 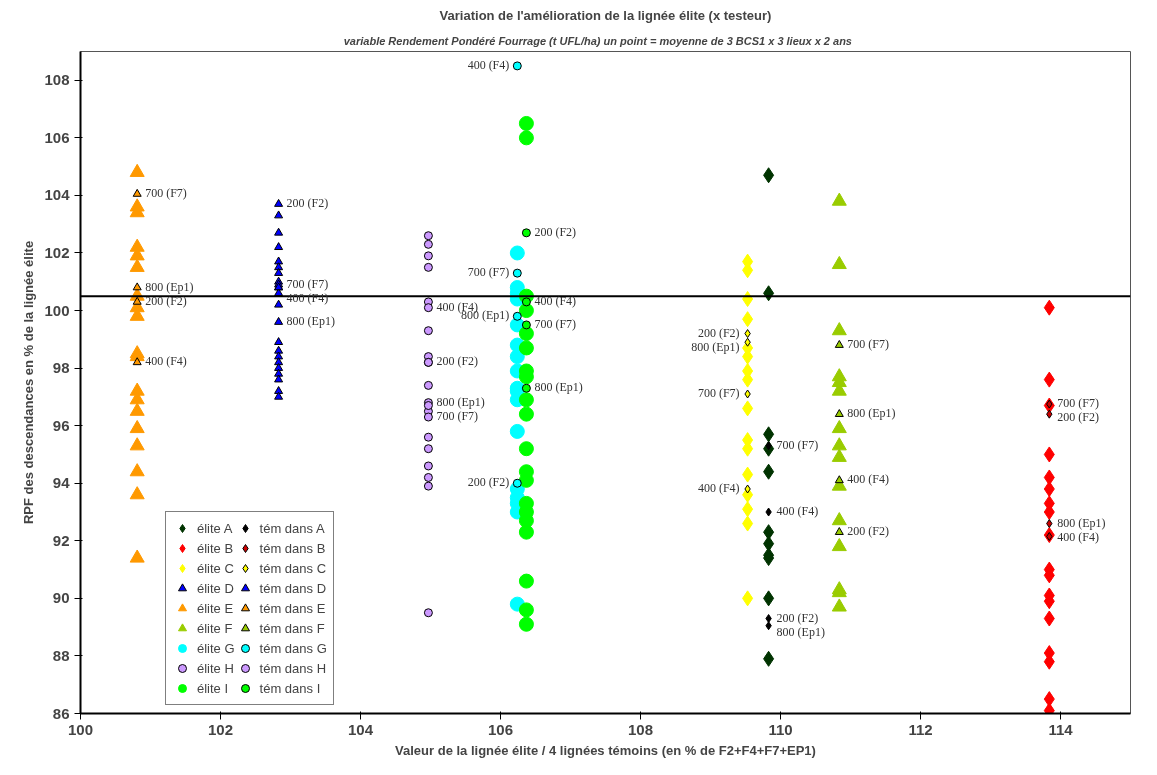 I want to click on y-tick-label: 100, so click(x=57, y=310).